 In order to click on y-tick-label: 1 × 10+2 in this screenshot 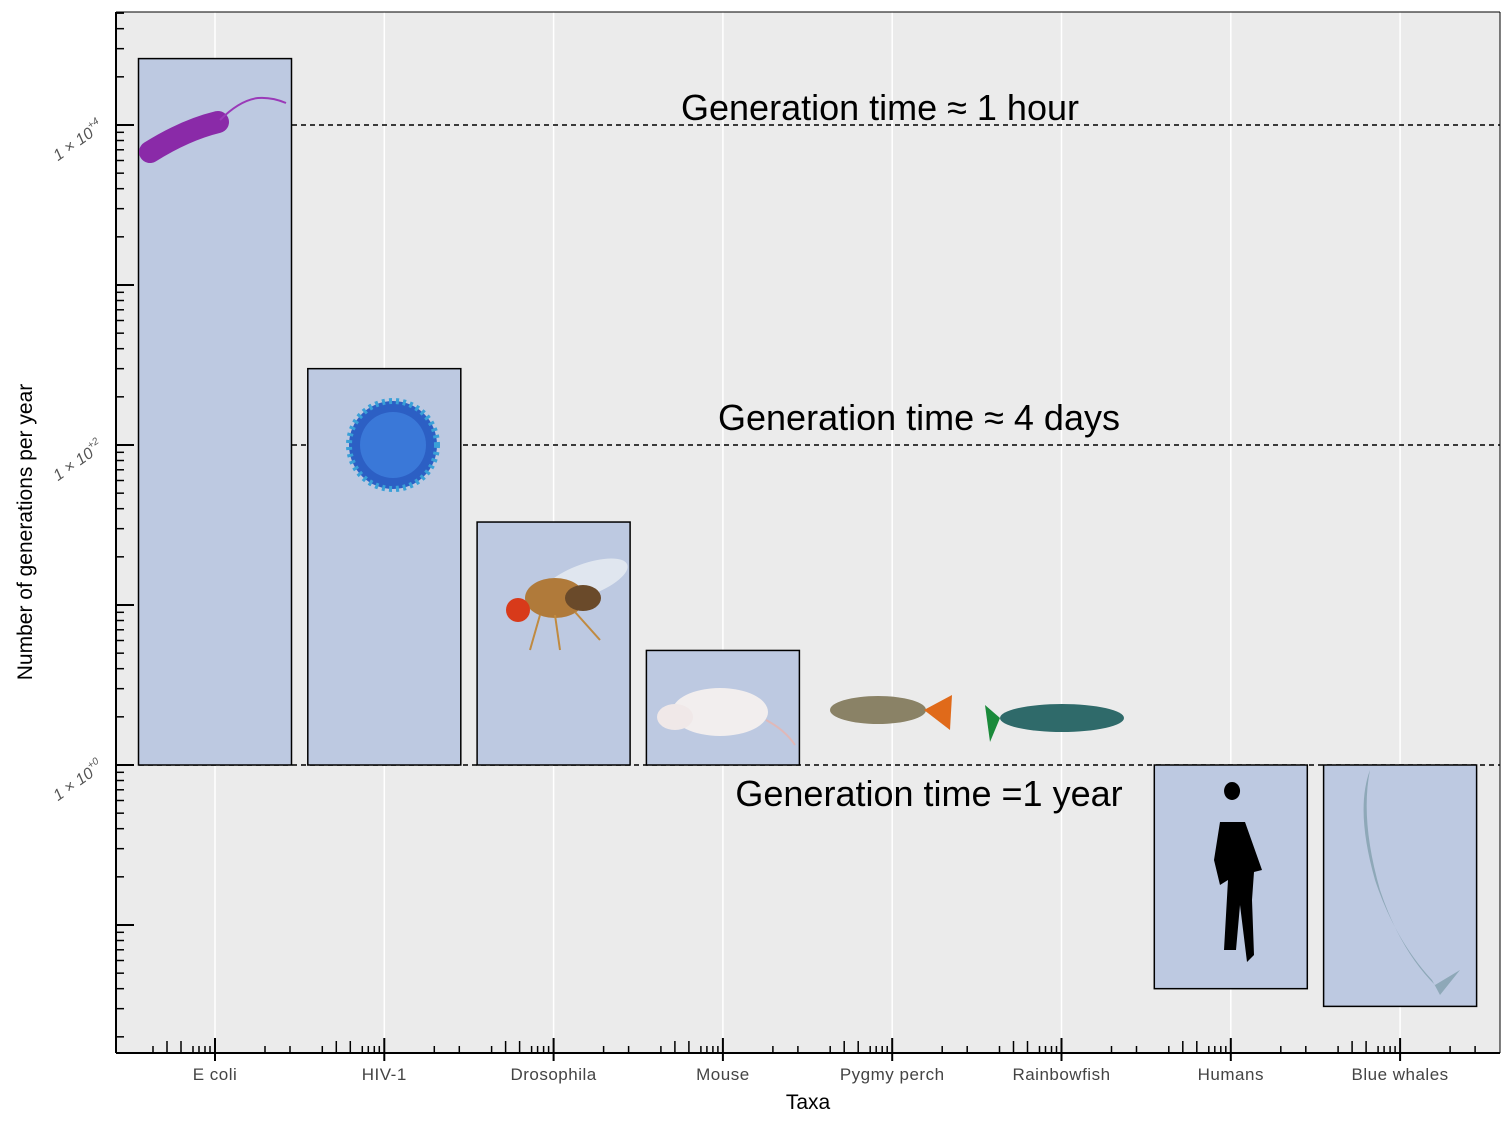, I will do `click(78, 460)`.